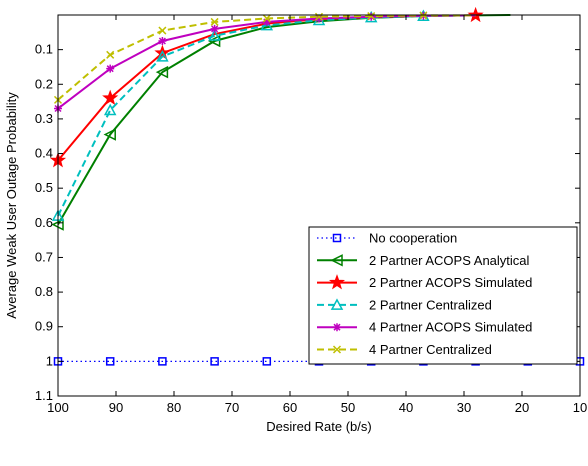  I want to click on legend-entry: 4 Partner ACOPS Simulated, so click(424, 327).